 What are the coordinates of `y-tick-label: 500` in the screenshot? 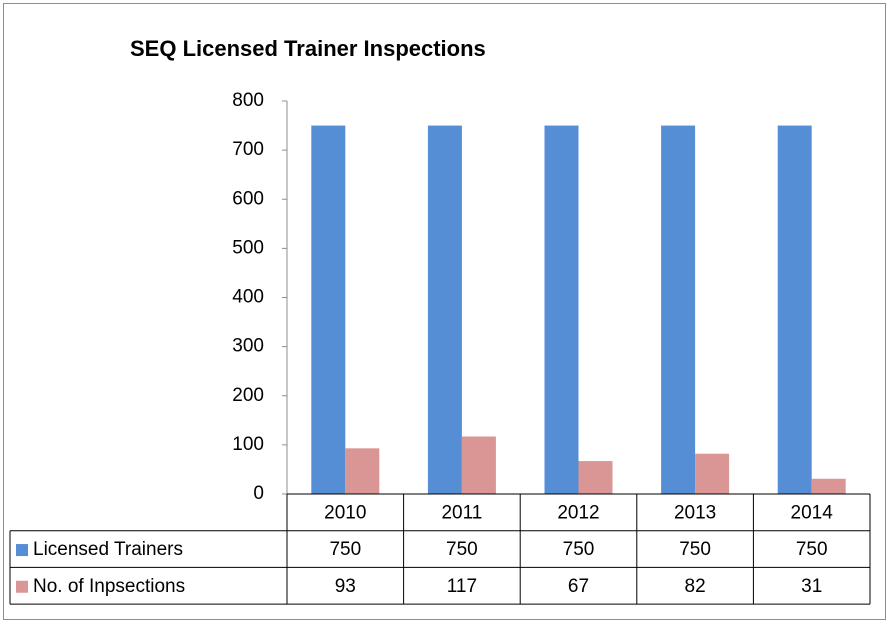 It's located at (248, 247).